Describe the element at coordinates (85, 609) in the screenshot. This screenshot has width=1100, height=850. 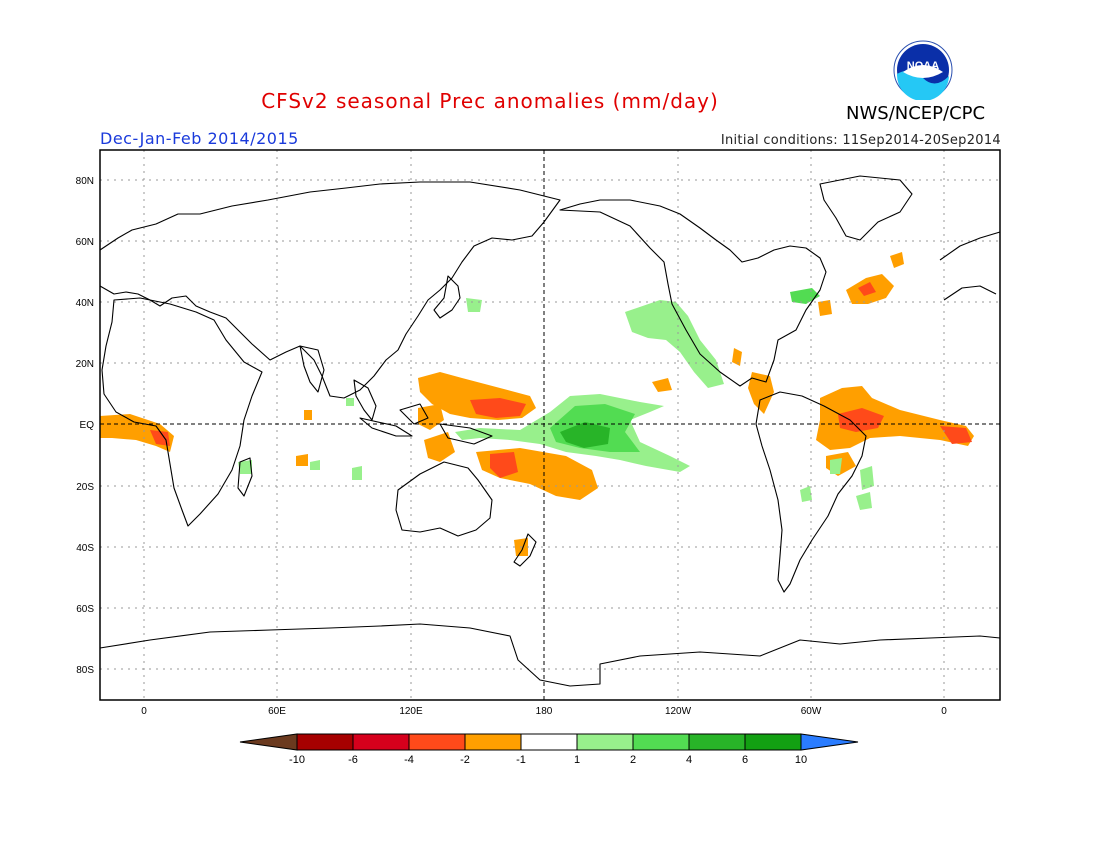
I see `lat-label: 60S` at that location.